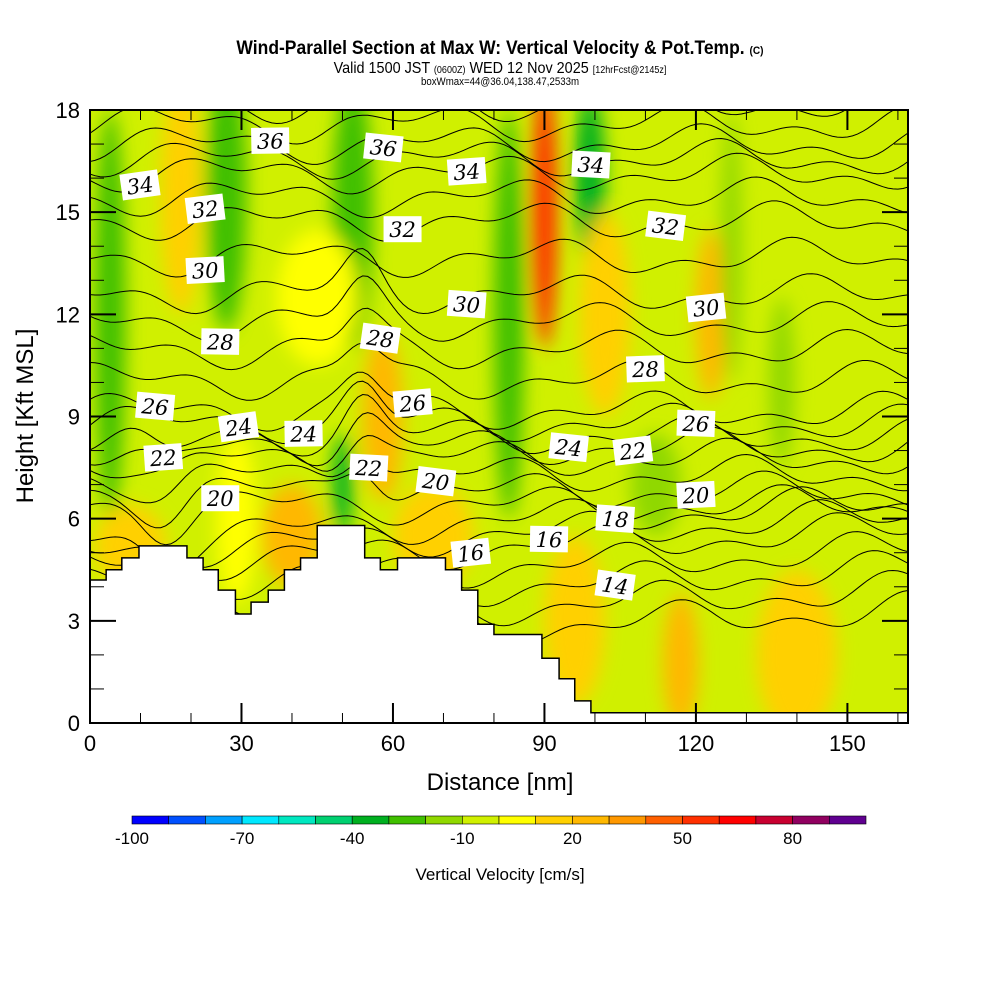 Image resolution: width=1000 pixels, height=1000 pixels. Describe the element at coordinates (491, 831) in the screenshot. I see `colorbar: -100 -70 -40 -10 20 50 80` at that location.